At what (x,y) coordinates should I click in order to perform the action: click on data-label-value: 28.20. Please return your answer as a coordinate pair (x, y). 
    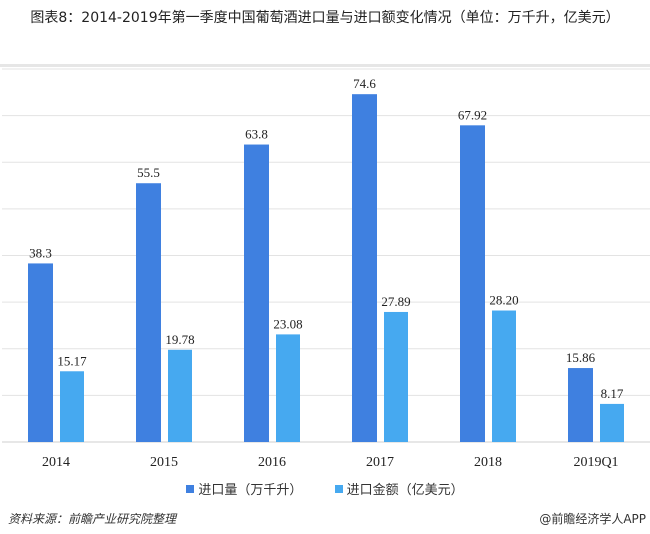
    Looking at the image, I should click on (503, 300).